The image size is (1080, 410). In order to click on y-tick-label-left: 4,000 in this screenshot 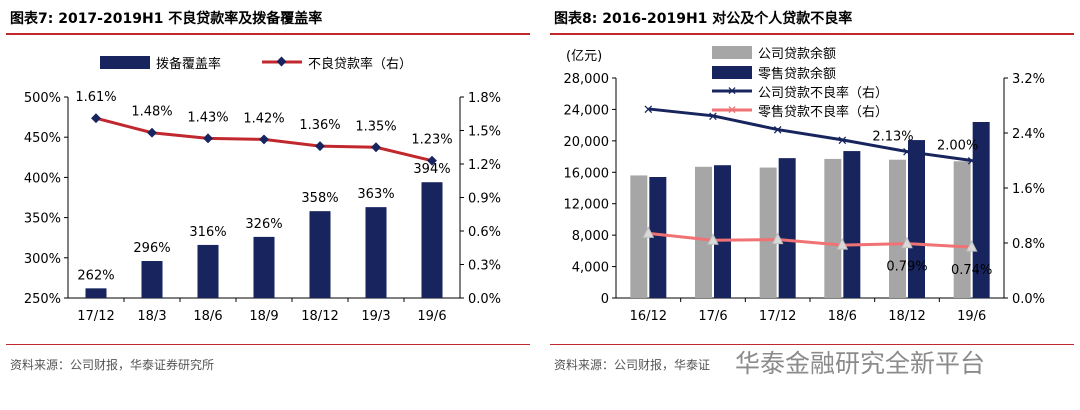, I will do `click(590, 268)`.